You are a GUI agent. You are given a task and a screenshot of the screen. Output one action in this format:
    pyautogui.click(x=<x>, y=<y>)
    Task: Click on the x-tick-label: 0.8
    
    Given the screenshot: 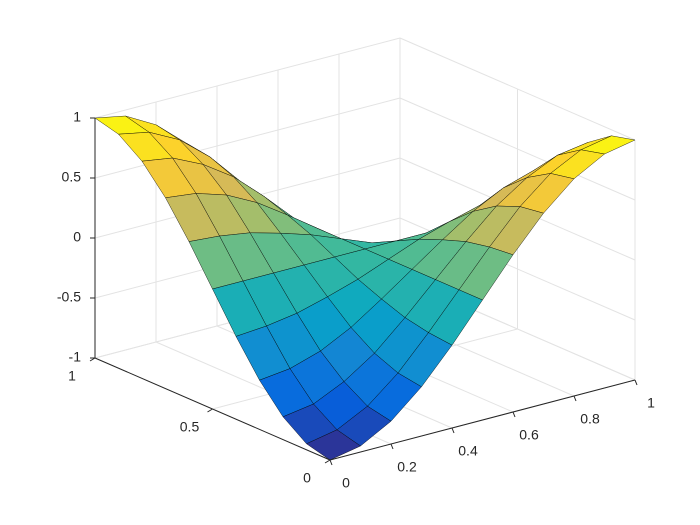 What is the action you would take?
    pyautogui.click(x=590, y=419)
    